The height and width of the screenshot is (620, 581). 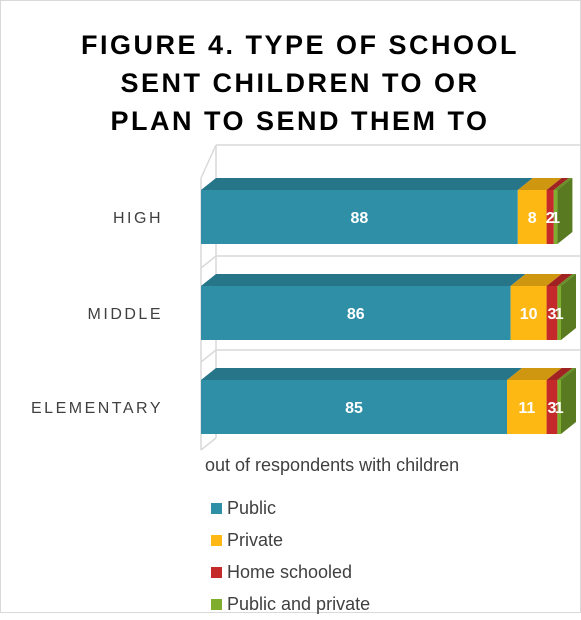 What do you see at coordinates (332, 465) in the screenshot?
I see `x-axis-title: out of respondents with children` at bounding box center [332, 465].